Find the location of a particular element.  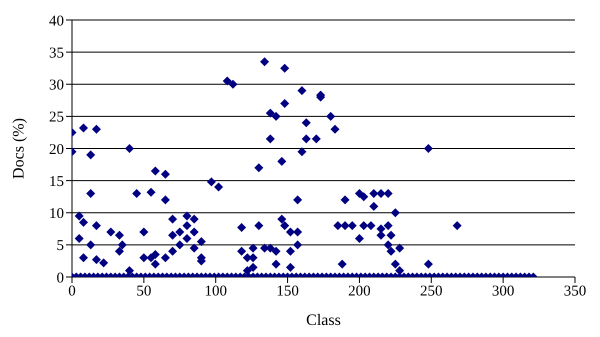

x-tick-label: 250 is located at coordinates (431, 292).